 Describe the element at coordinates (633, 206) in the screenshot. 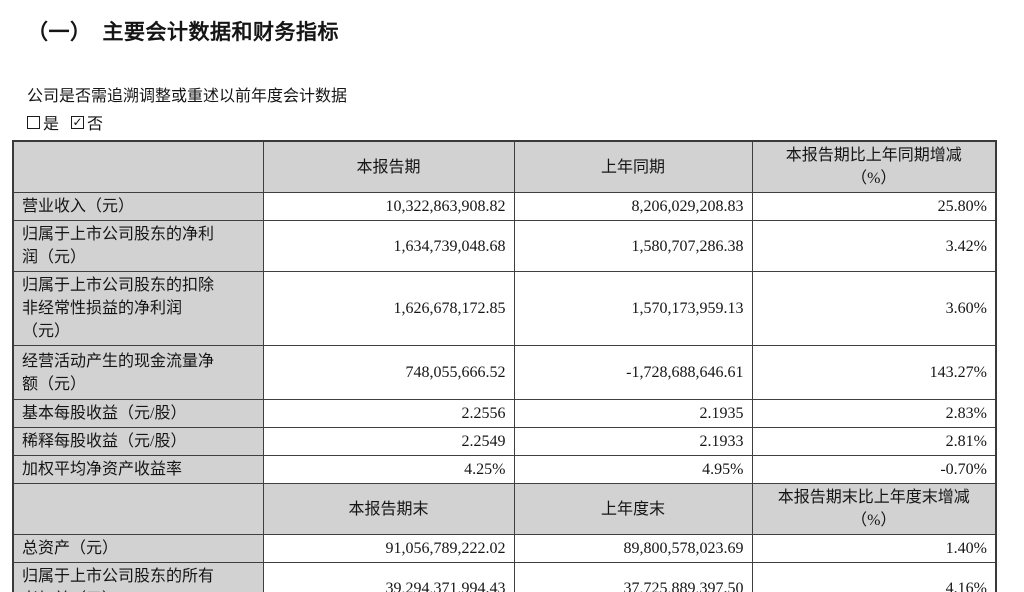

I see `prior-value: 8,206,029,208.83` at that location.